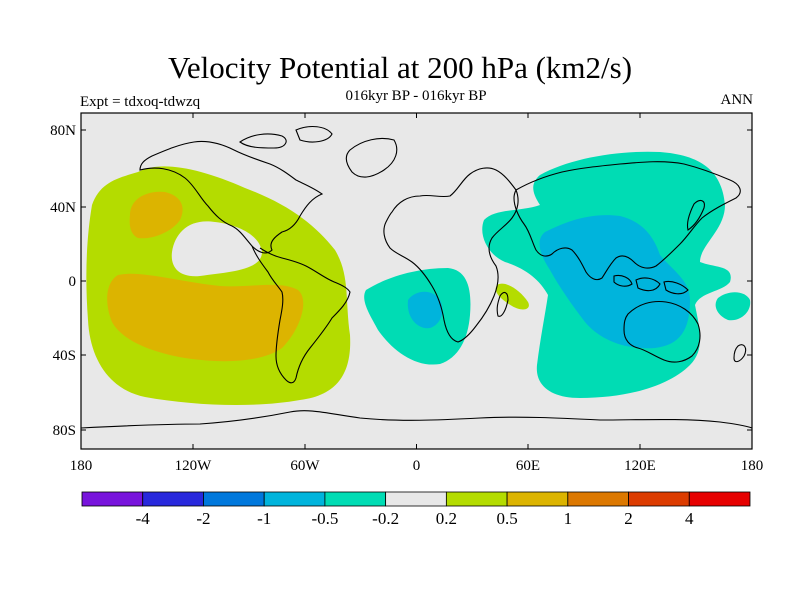  I want to click on negative-core-asia, so click(614, 282).